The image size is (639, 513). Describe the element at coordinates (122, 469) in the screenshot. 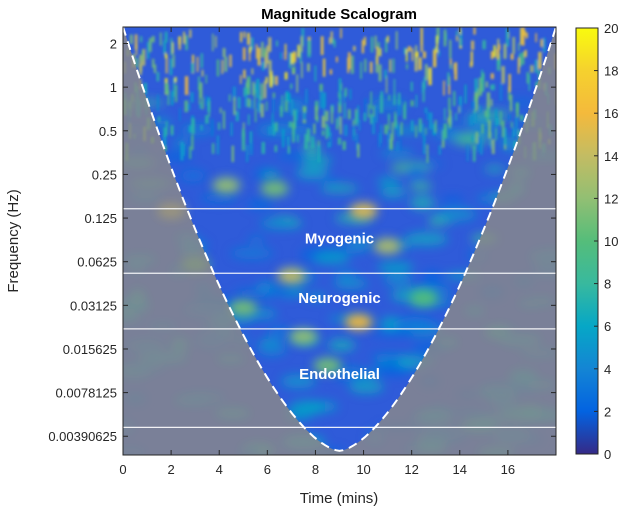

I see `x-tick-label: 0` at that location.